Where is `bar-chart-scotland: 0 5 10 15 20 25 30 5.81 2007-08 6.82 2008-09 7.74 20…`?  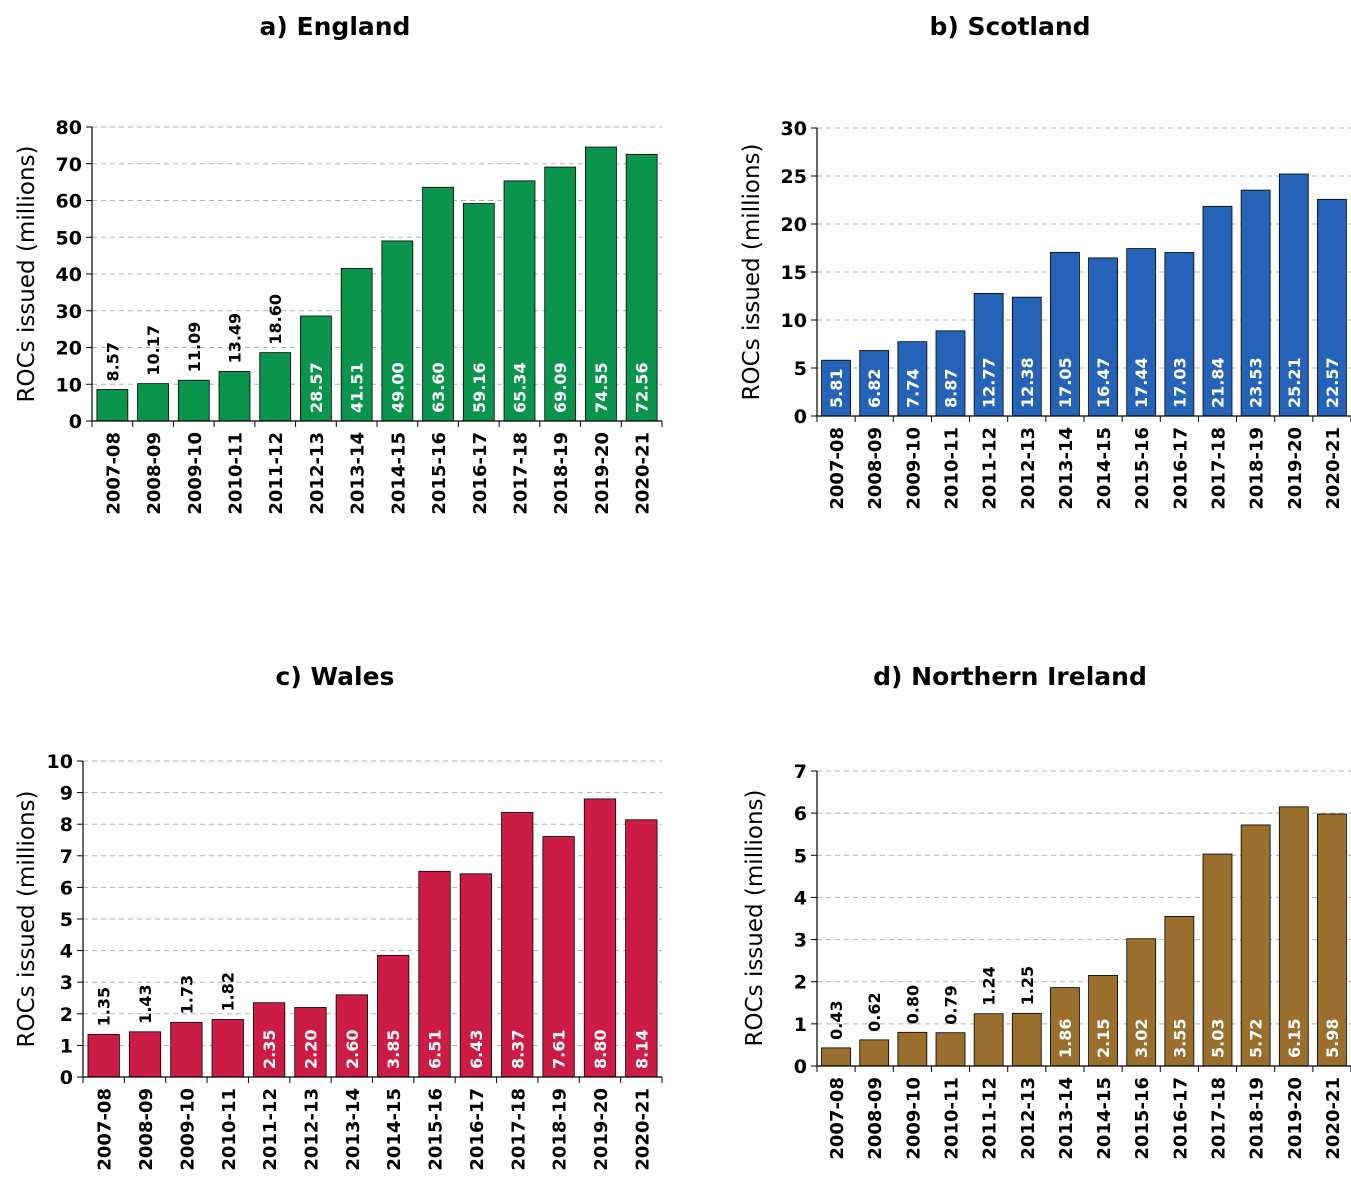
bar-chart-scotland: 0 5 10 15 20 25 30 5.81 2007-08 6.82 2008-09 7.74 20… is located at coordinates (1045, 314).